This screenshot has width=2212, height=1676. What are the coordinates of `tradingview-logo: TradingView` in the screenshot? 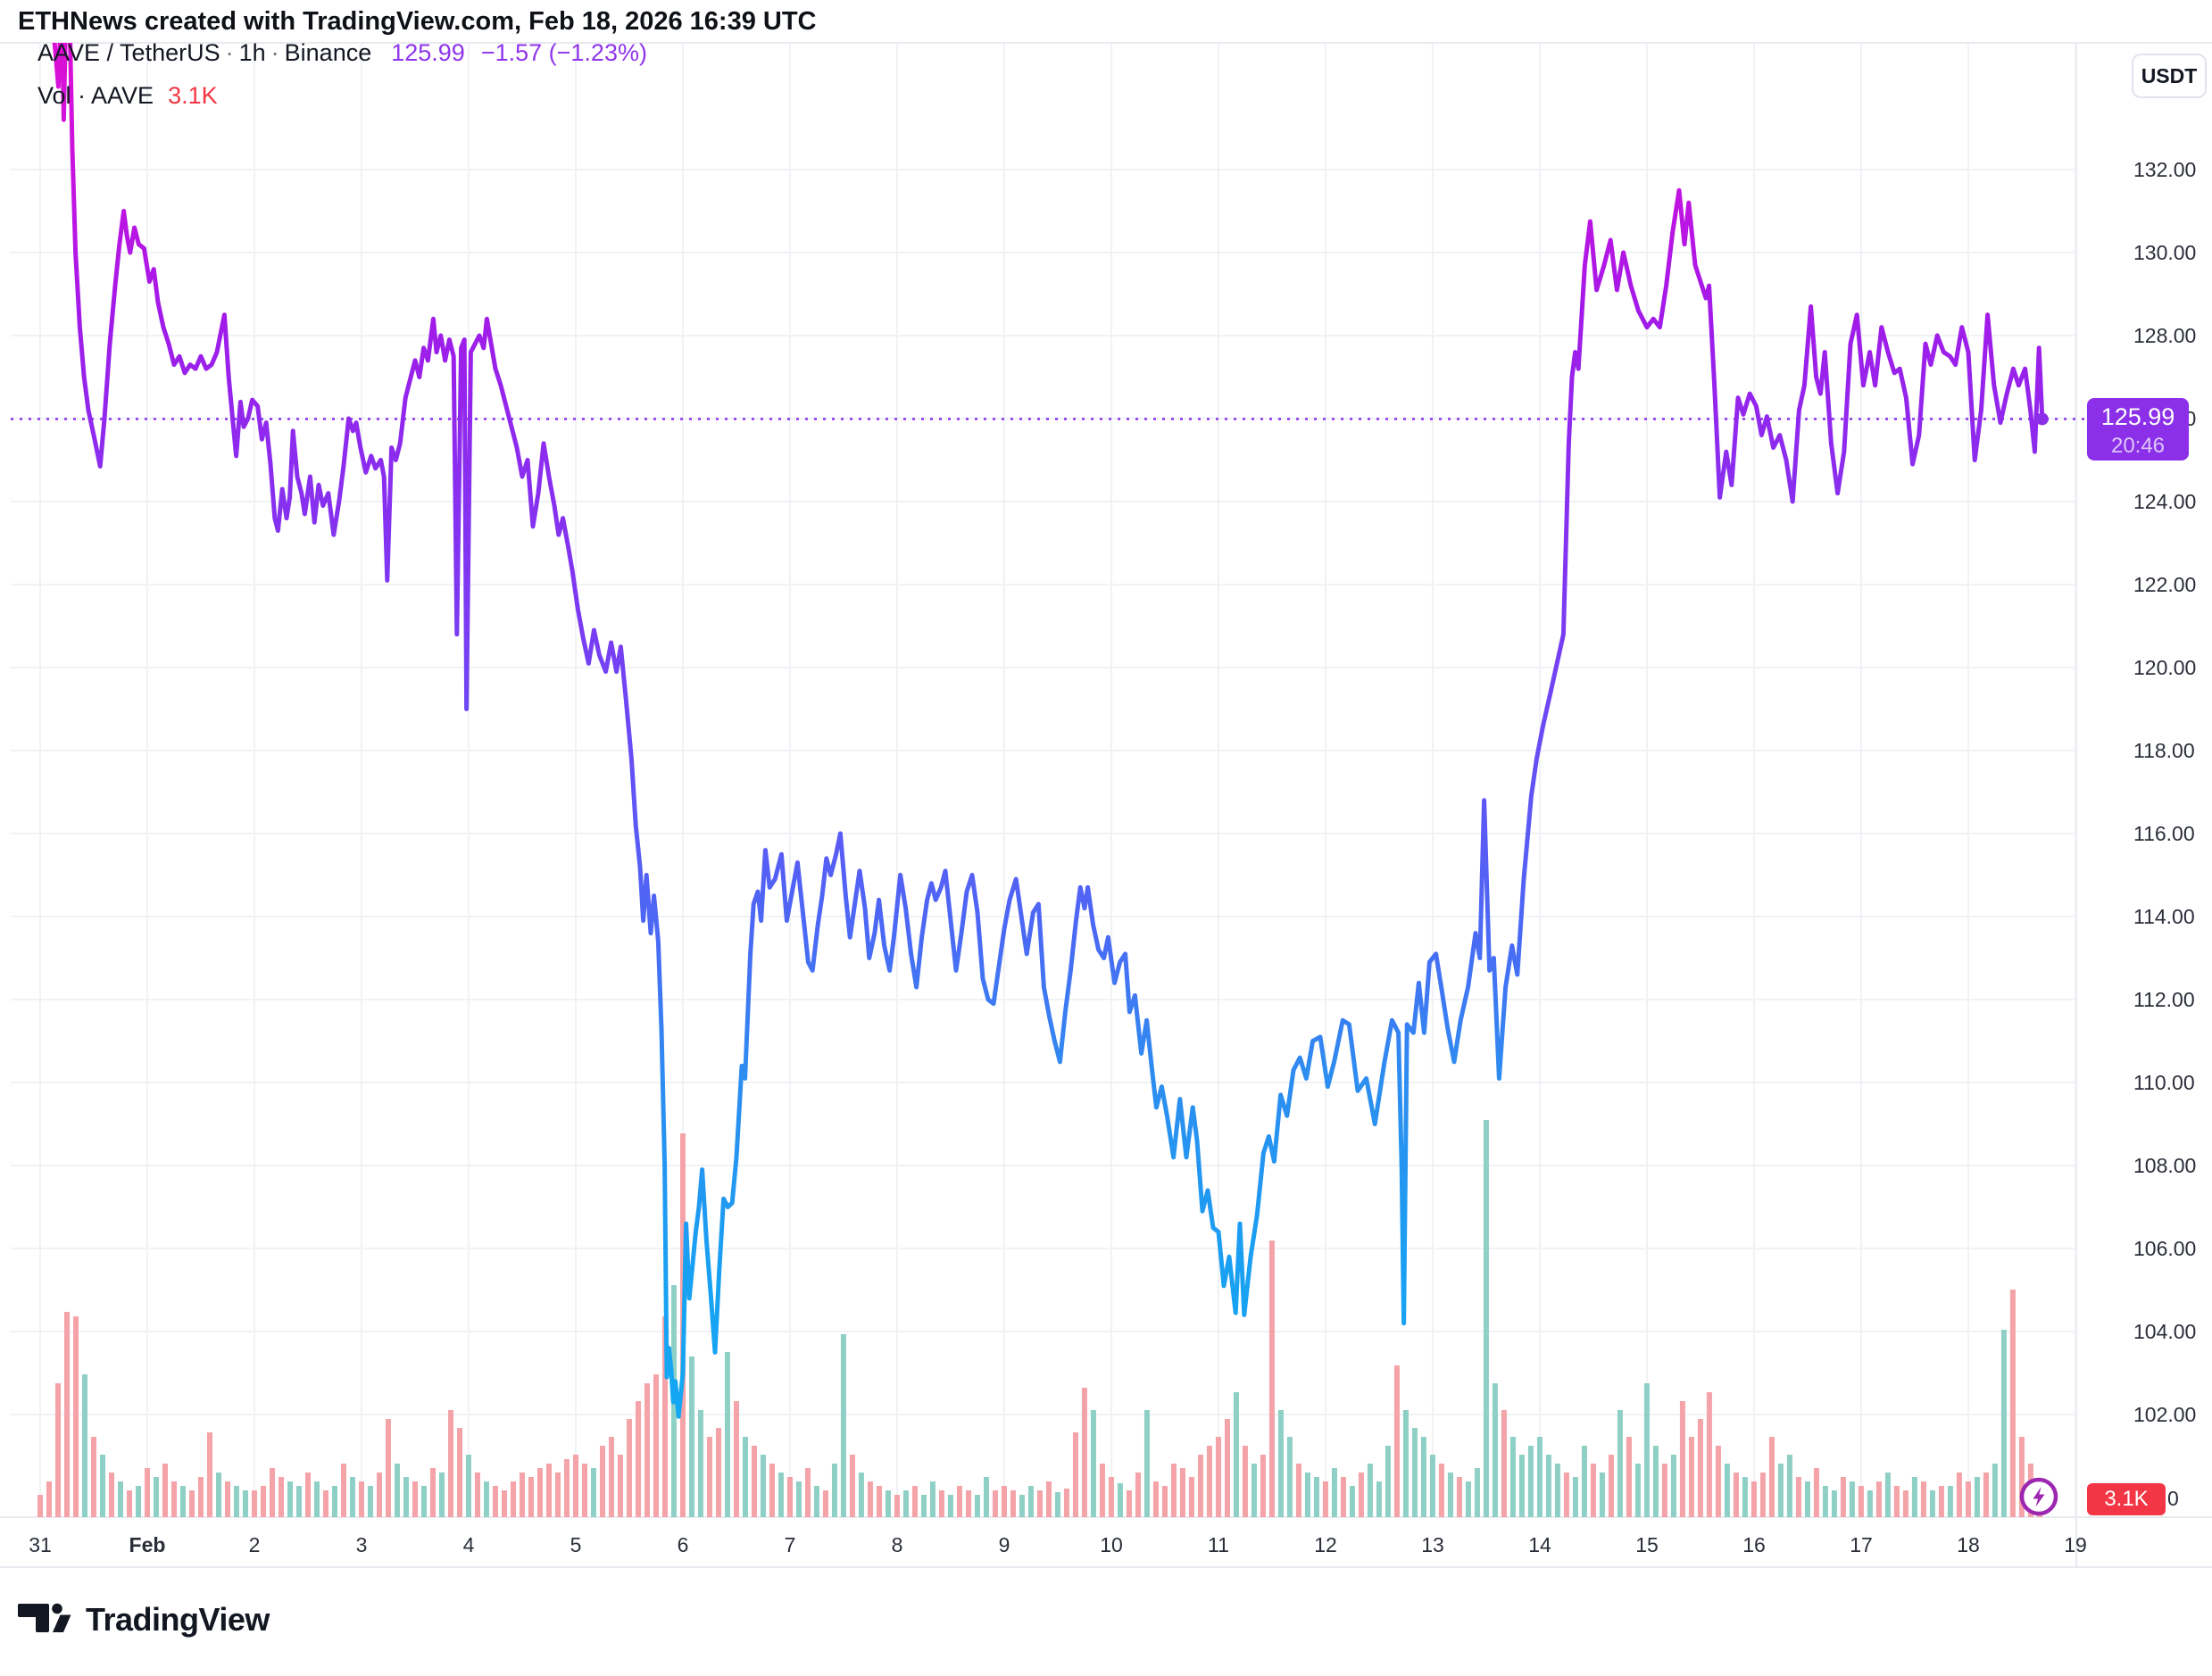 It's located at (144, 1619).